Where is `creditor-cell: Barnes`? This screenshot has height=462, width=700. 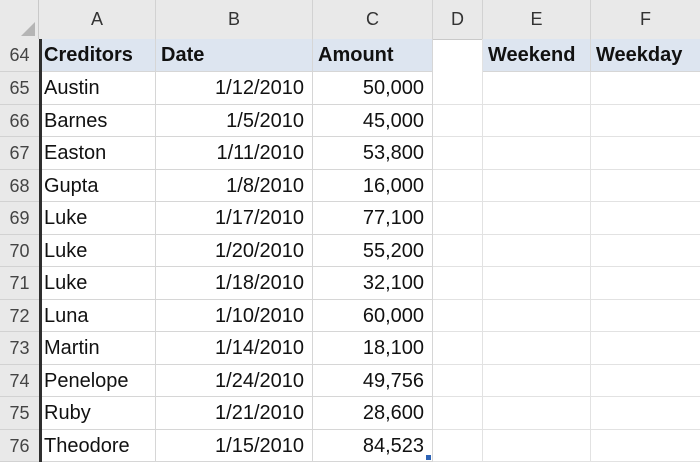
creditor-cell: Barnes is located at coordinates (97, 120).